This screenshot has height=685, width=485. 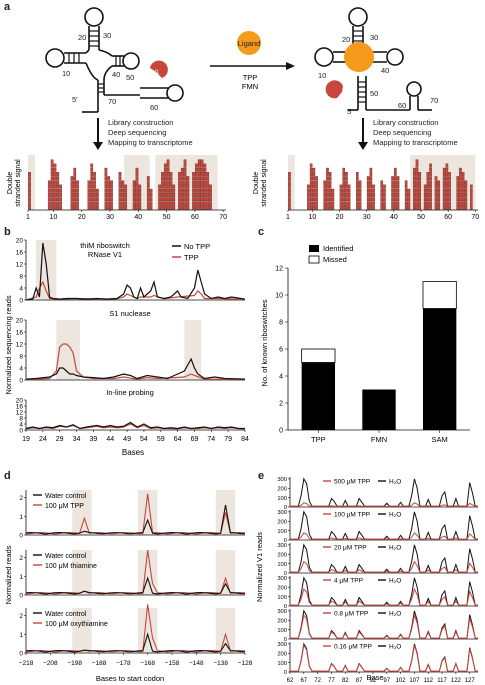 I want to click on d-xtick-label: −168, so click(x=147, y=663).